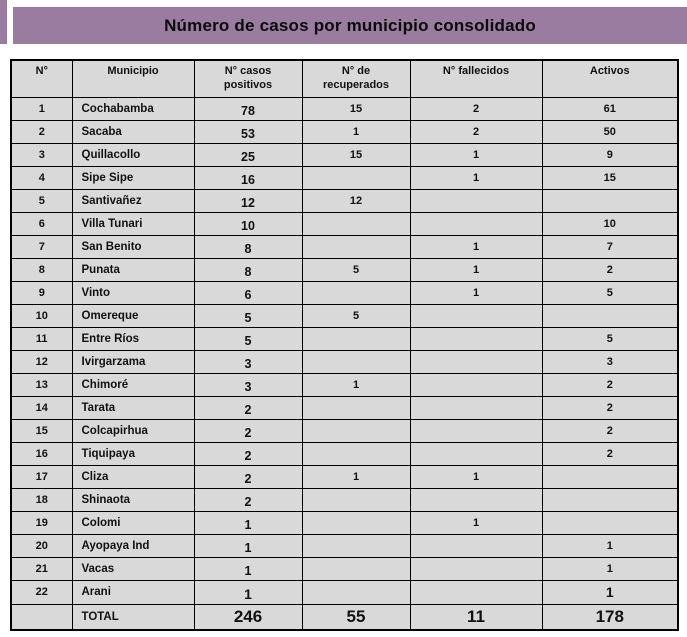  What do you see at coordinates (344, 338) in the screenshot?
I see `table-row: 11 Entre Ríos 5 5` at bounding box center [344, 338].